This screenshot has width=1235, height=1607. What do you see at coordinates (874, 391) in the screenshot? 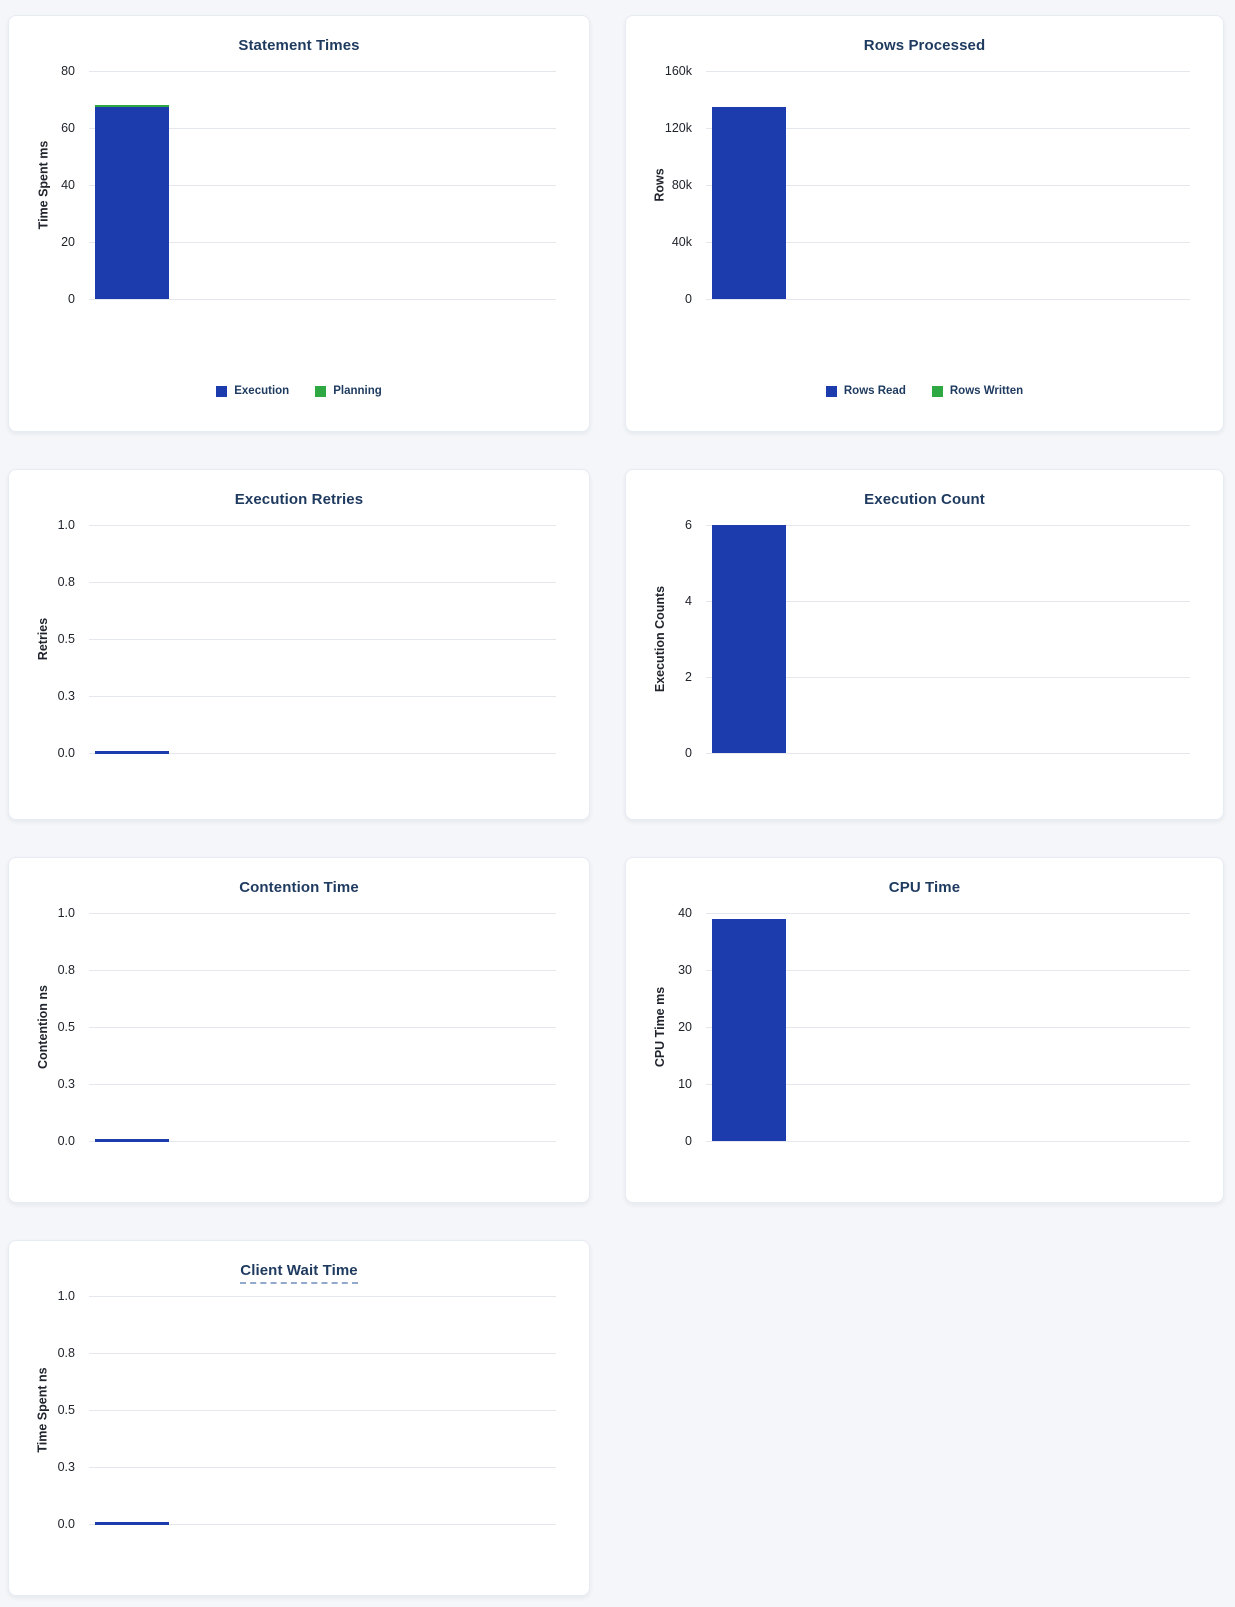
I see `legend-label: Rows Read` at bounding box center [874, 391].